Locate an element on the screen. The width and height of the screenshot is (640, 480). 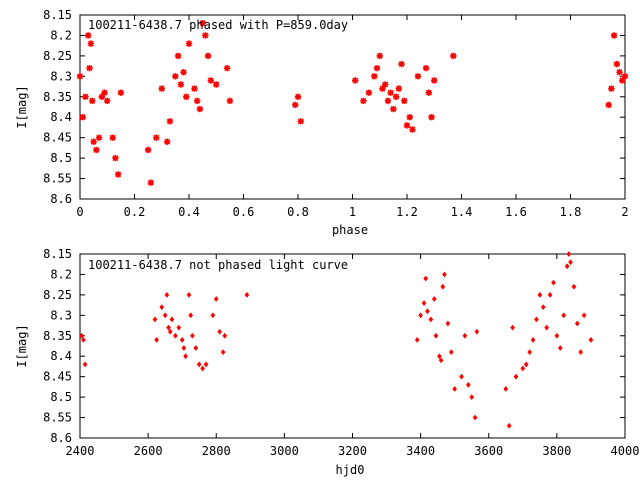
x-tick-label: 0 is located at coordinates (79, 212).